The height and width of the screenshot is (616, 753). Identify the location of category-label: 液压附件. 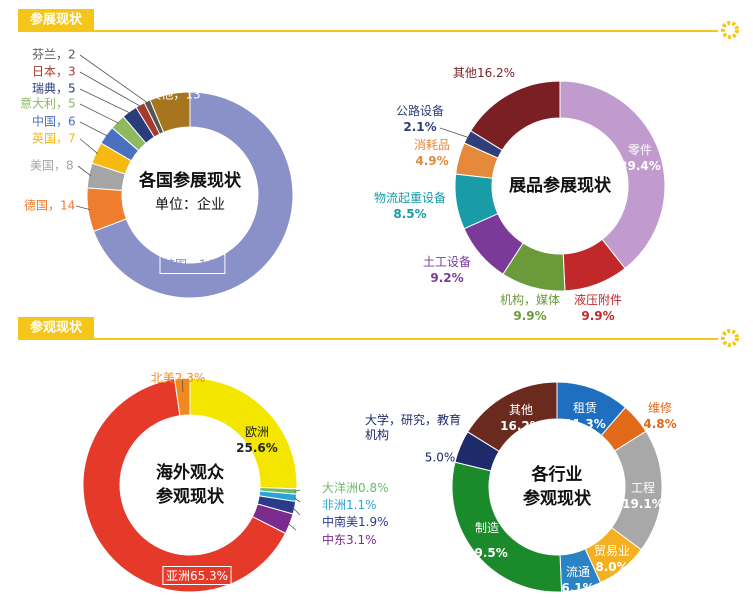
(598, 299).